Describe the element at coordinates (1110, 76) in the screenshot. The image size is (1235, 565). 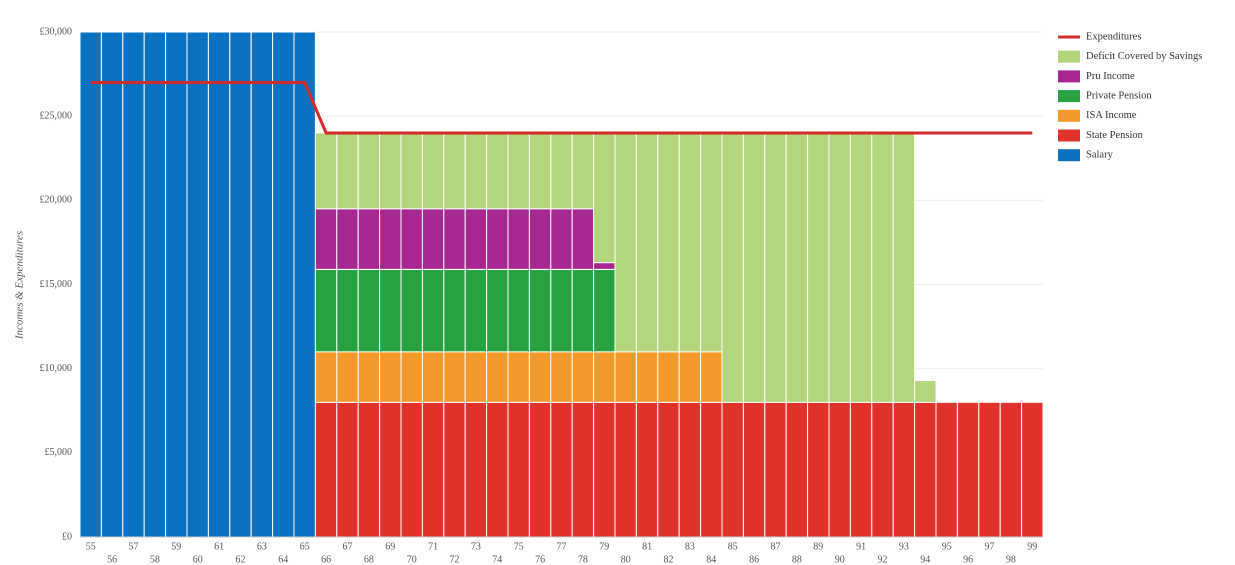
I see `legend-label: Pru Income` at that location.